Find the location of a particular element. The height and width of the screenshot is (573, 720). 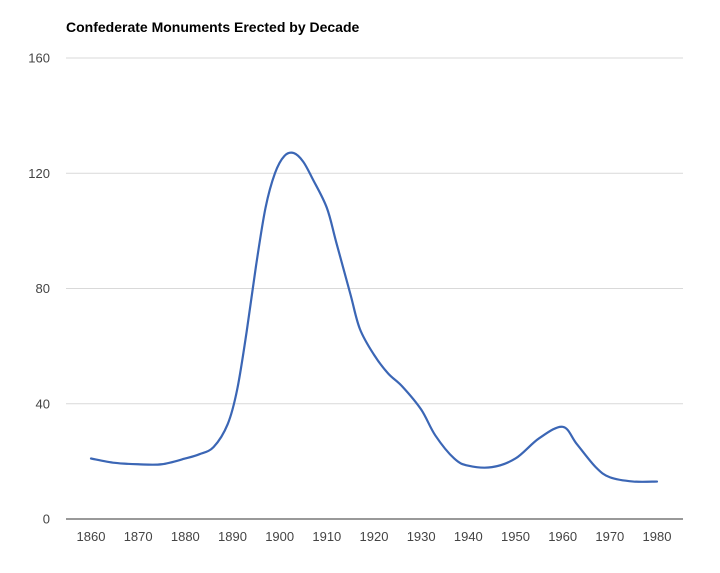

y-tick-label: 160 is located at coordinates (39, 58).